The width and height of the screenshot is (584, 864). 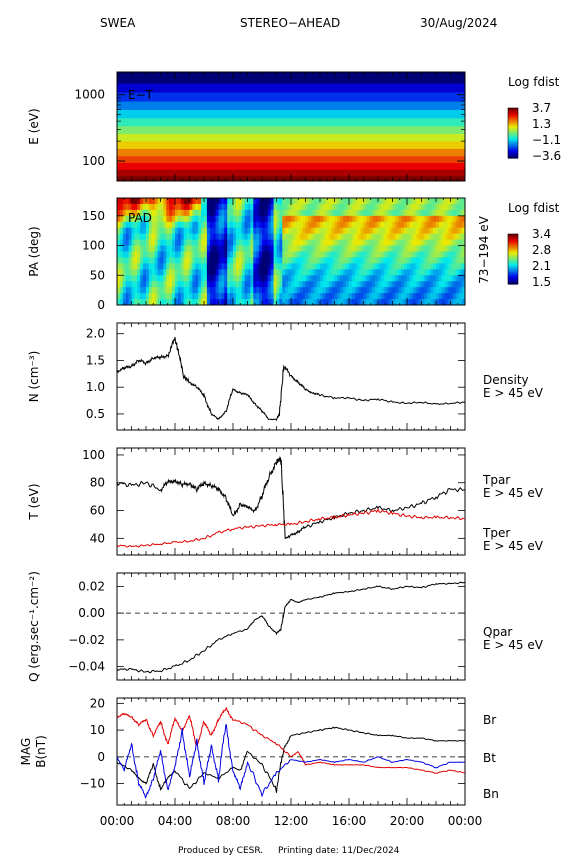 What do you see at coordinates (118, 23) in the screenshot?
I see `instrument-label: SWEA` at bounding box center [118, 23].